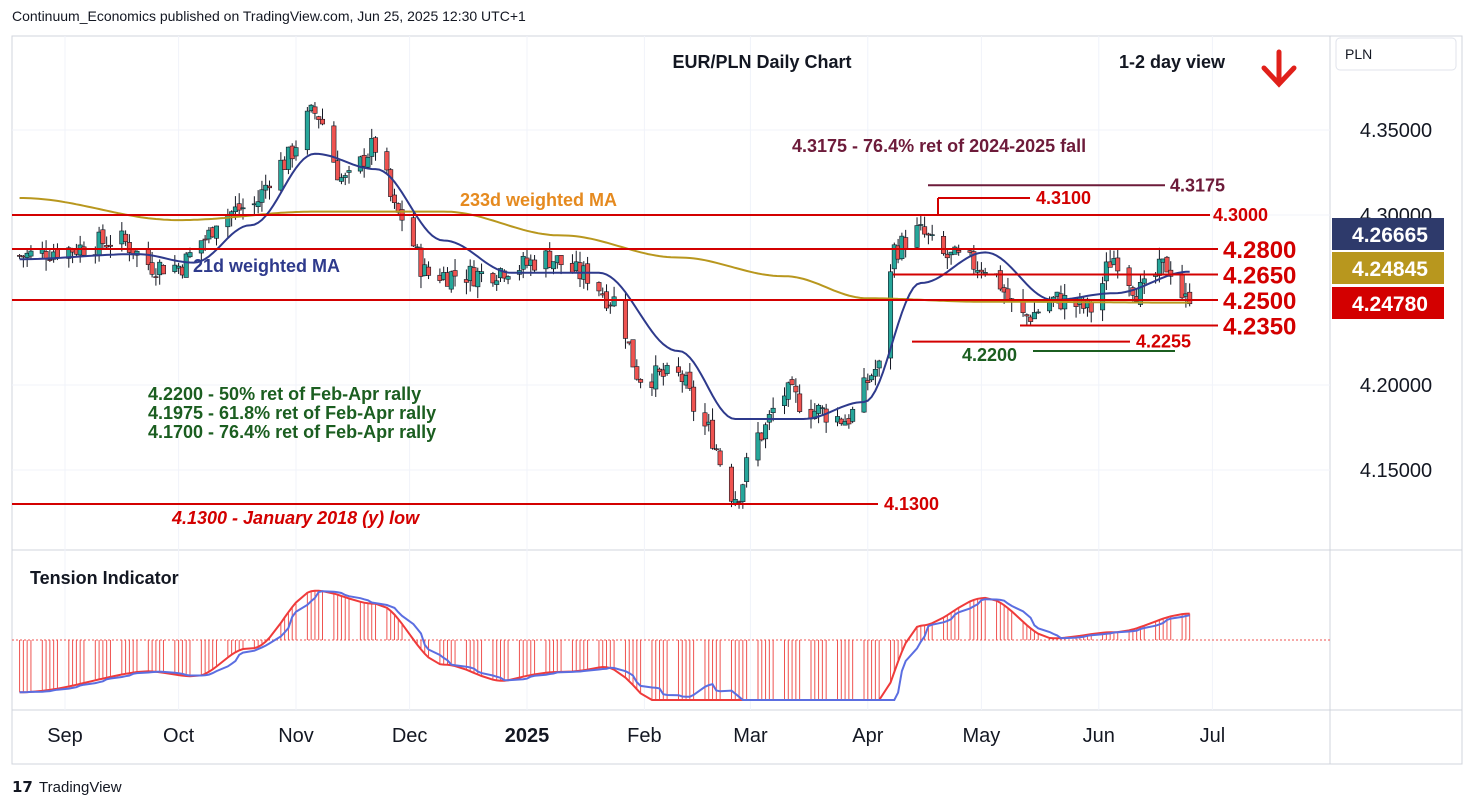  What do you see at coordinates (644, 736) in the screenshot?
I see `time-axis-label: Feb` at bounding box center [644, 736].